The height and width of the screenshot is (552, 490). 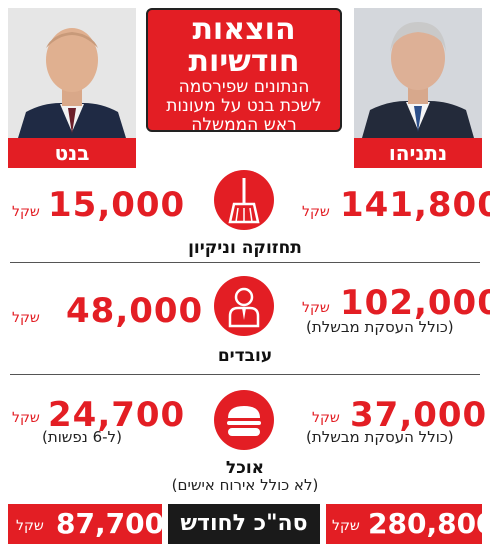 I want to click on subtitle-line-1: הנתונים שפירסמה, so click(x=244, y=87).